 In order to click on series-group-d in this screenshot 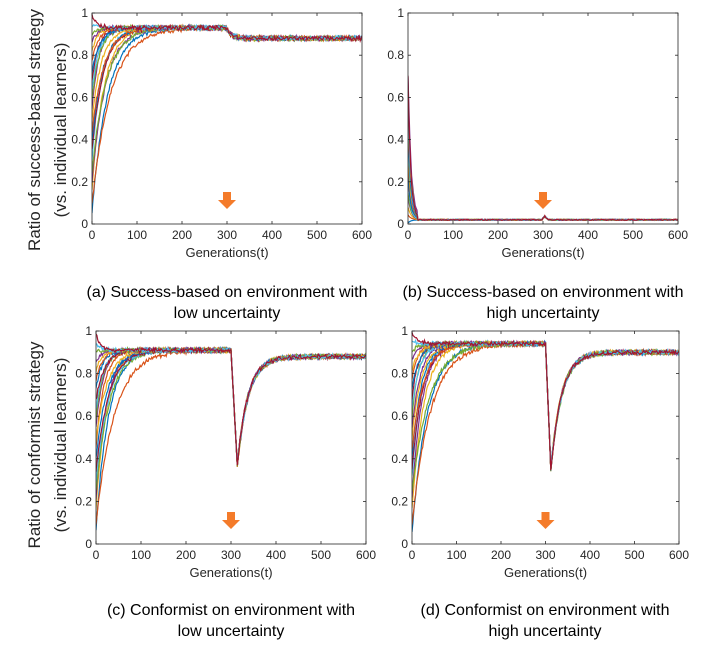, I will do `click(545, 432)`.